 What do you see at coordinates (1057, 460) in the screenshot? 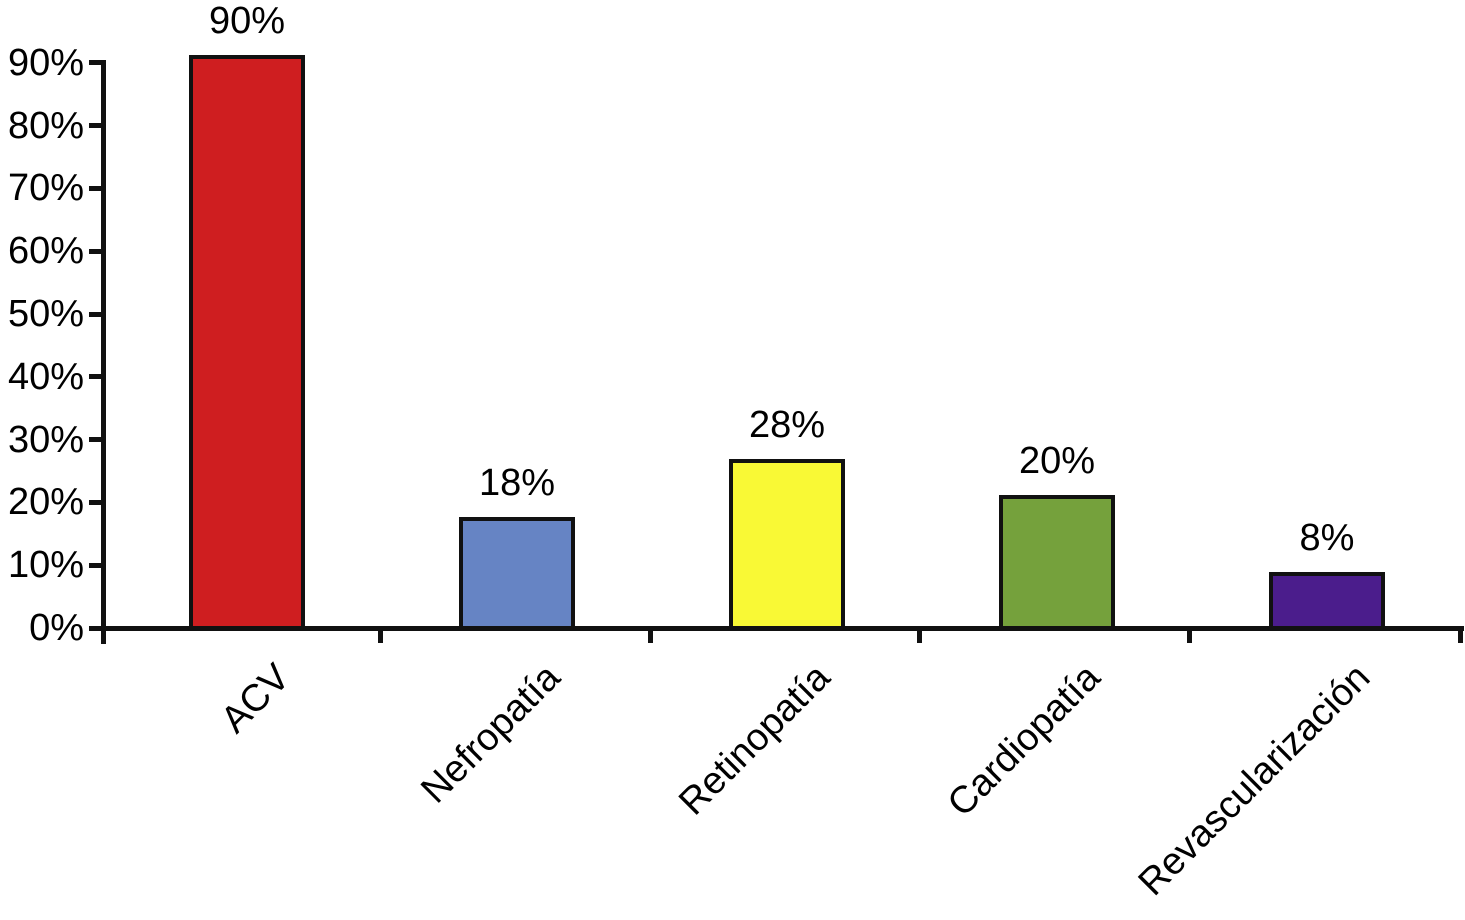
I see `bar-value-label: 20%` at bounding box center [1057, 460].